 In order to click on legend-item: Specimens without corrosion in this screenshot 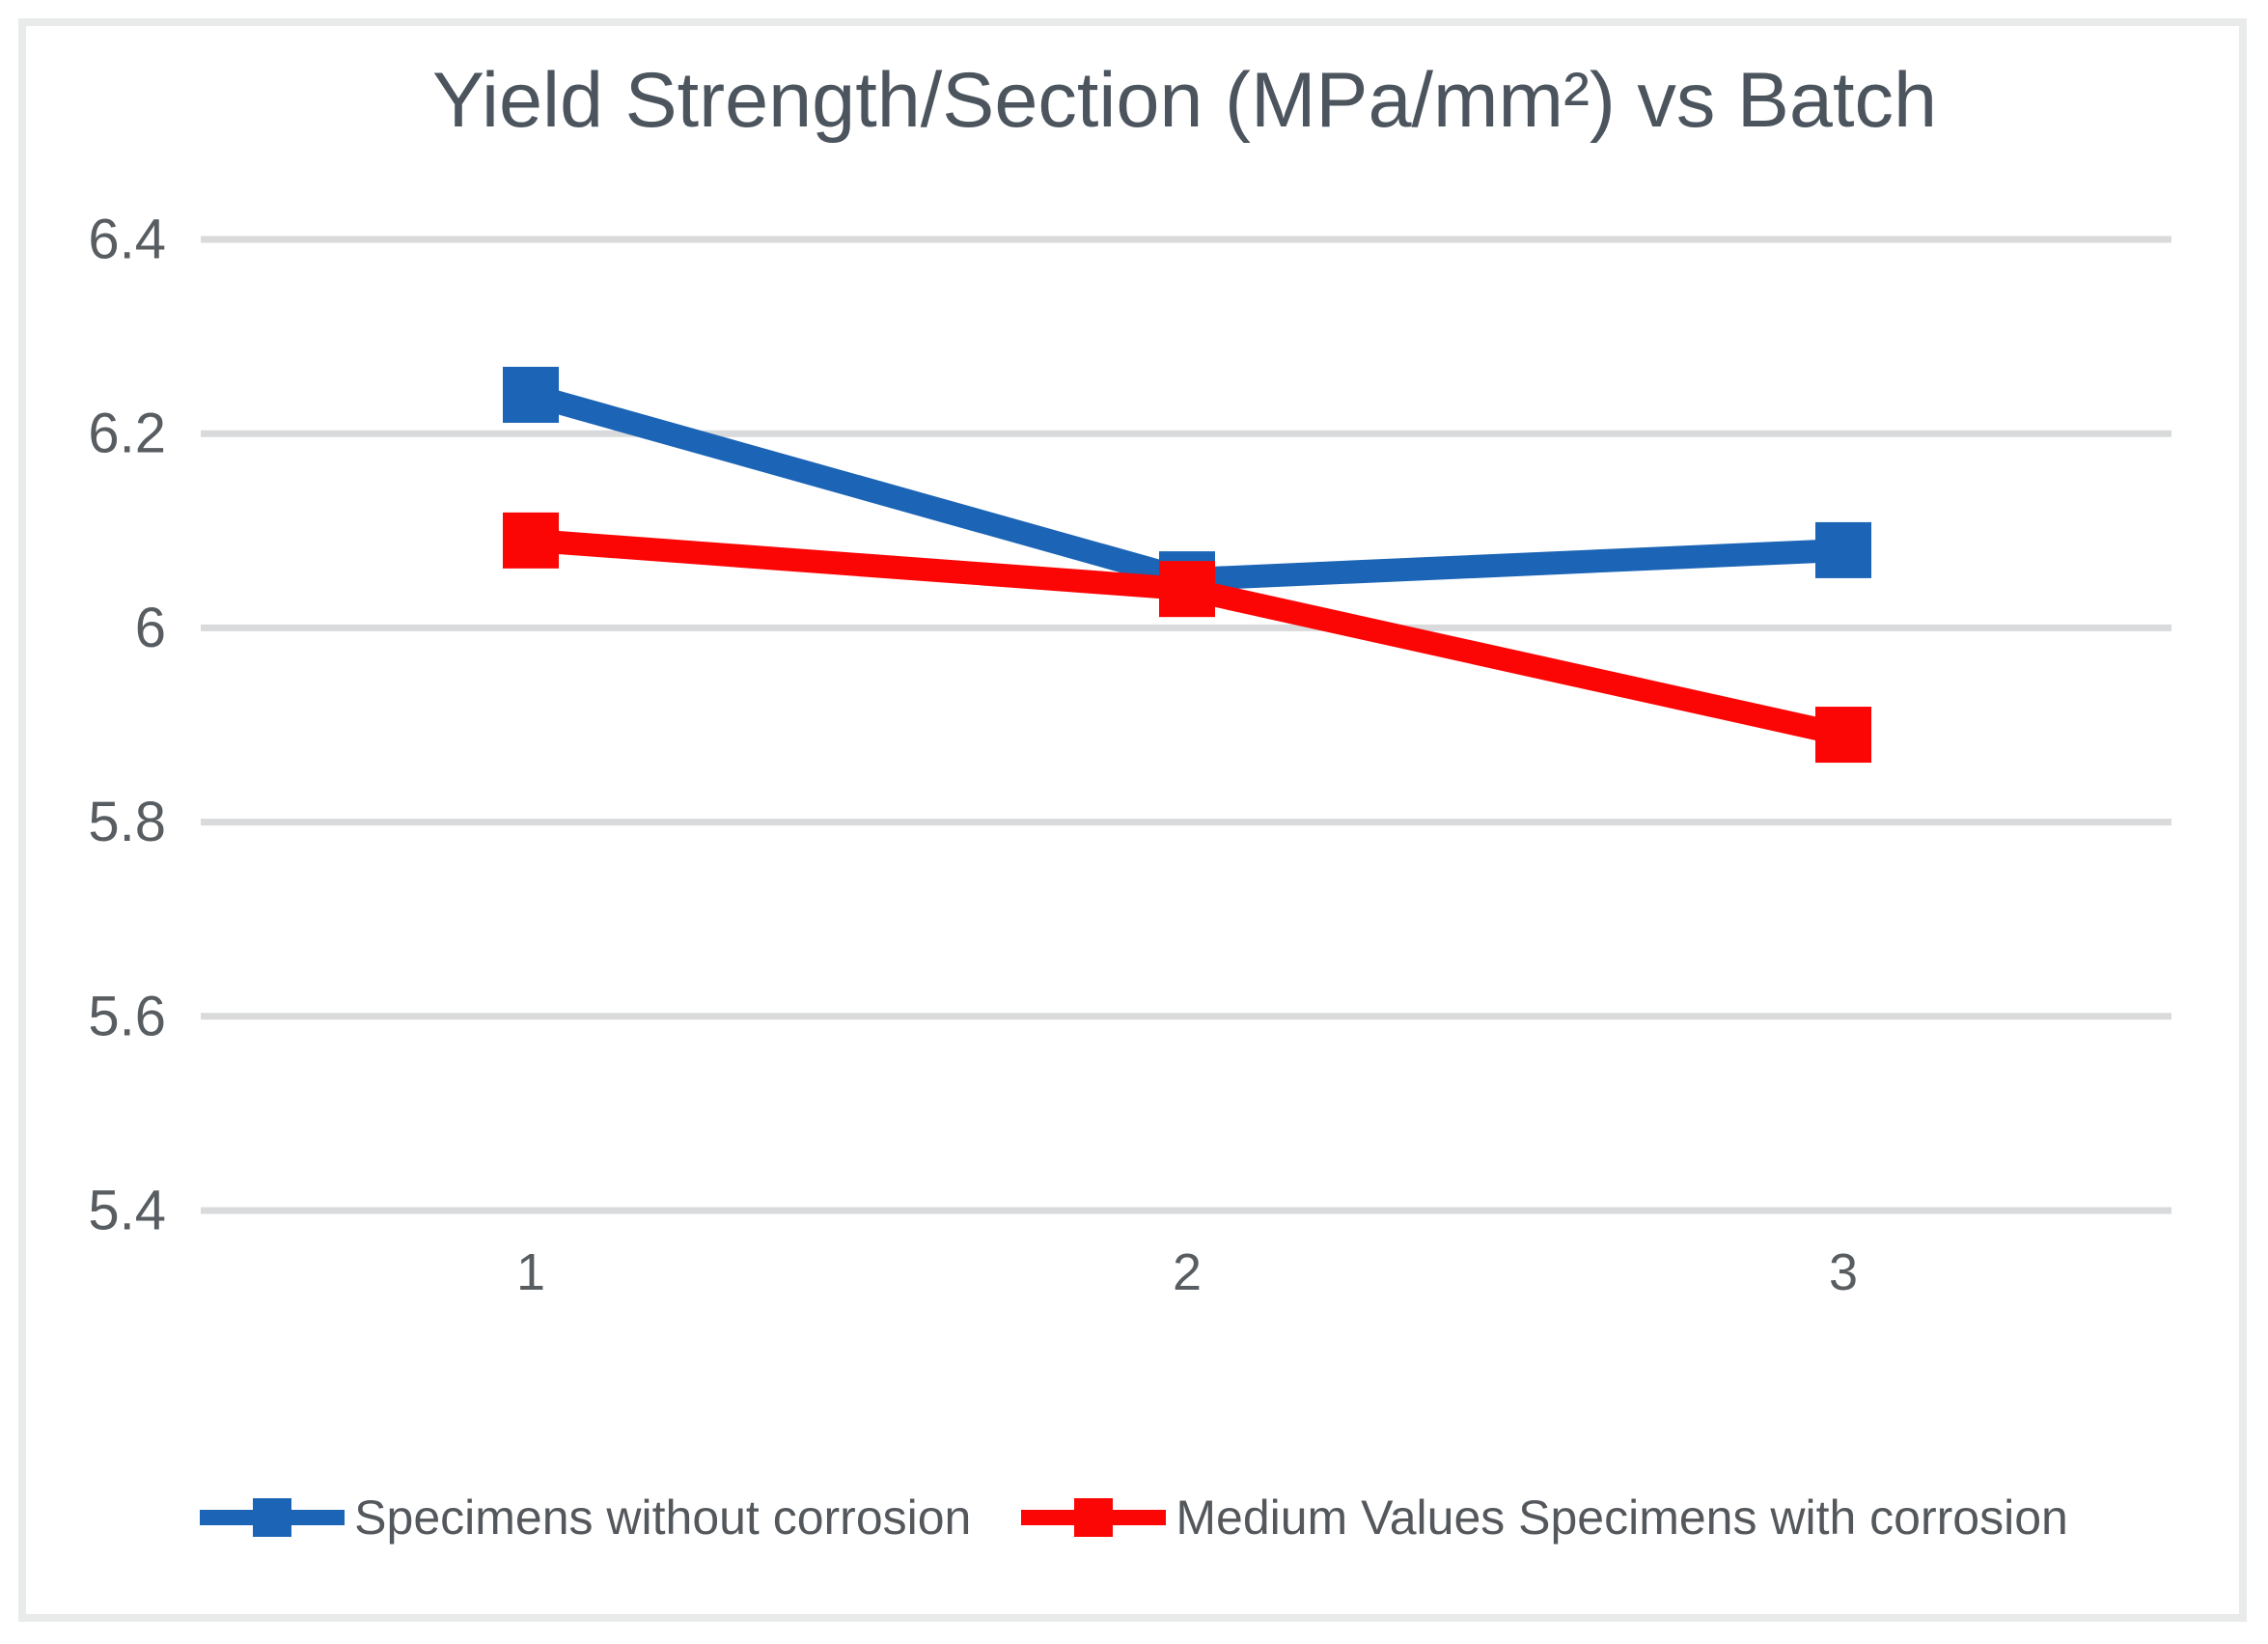, I will do `click(585, 1518)`.